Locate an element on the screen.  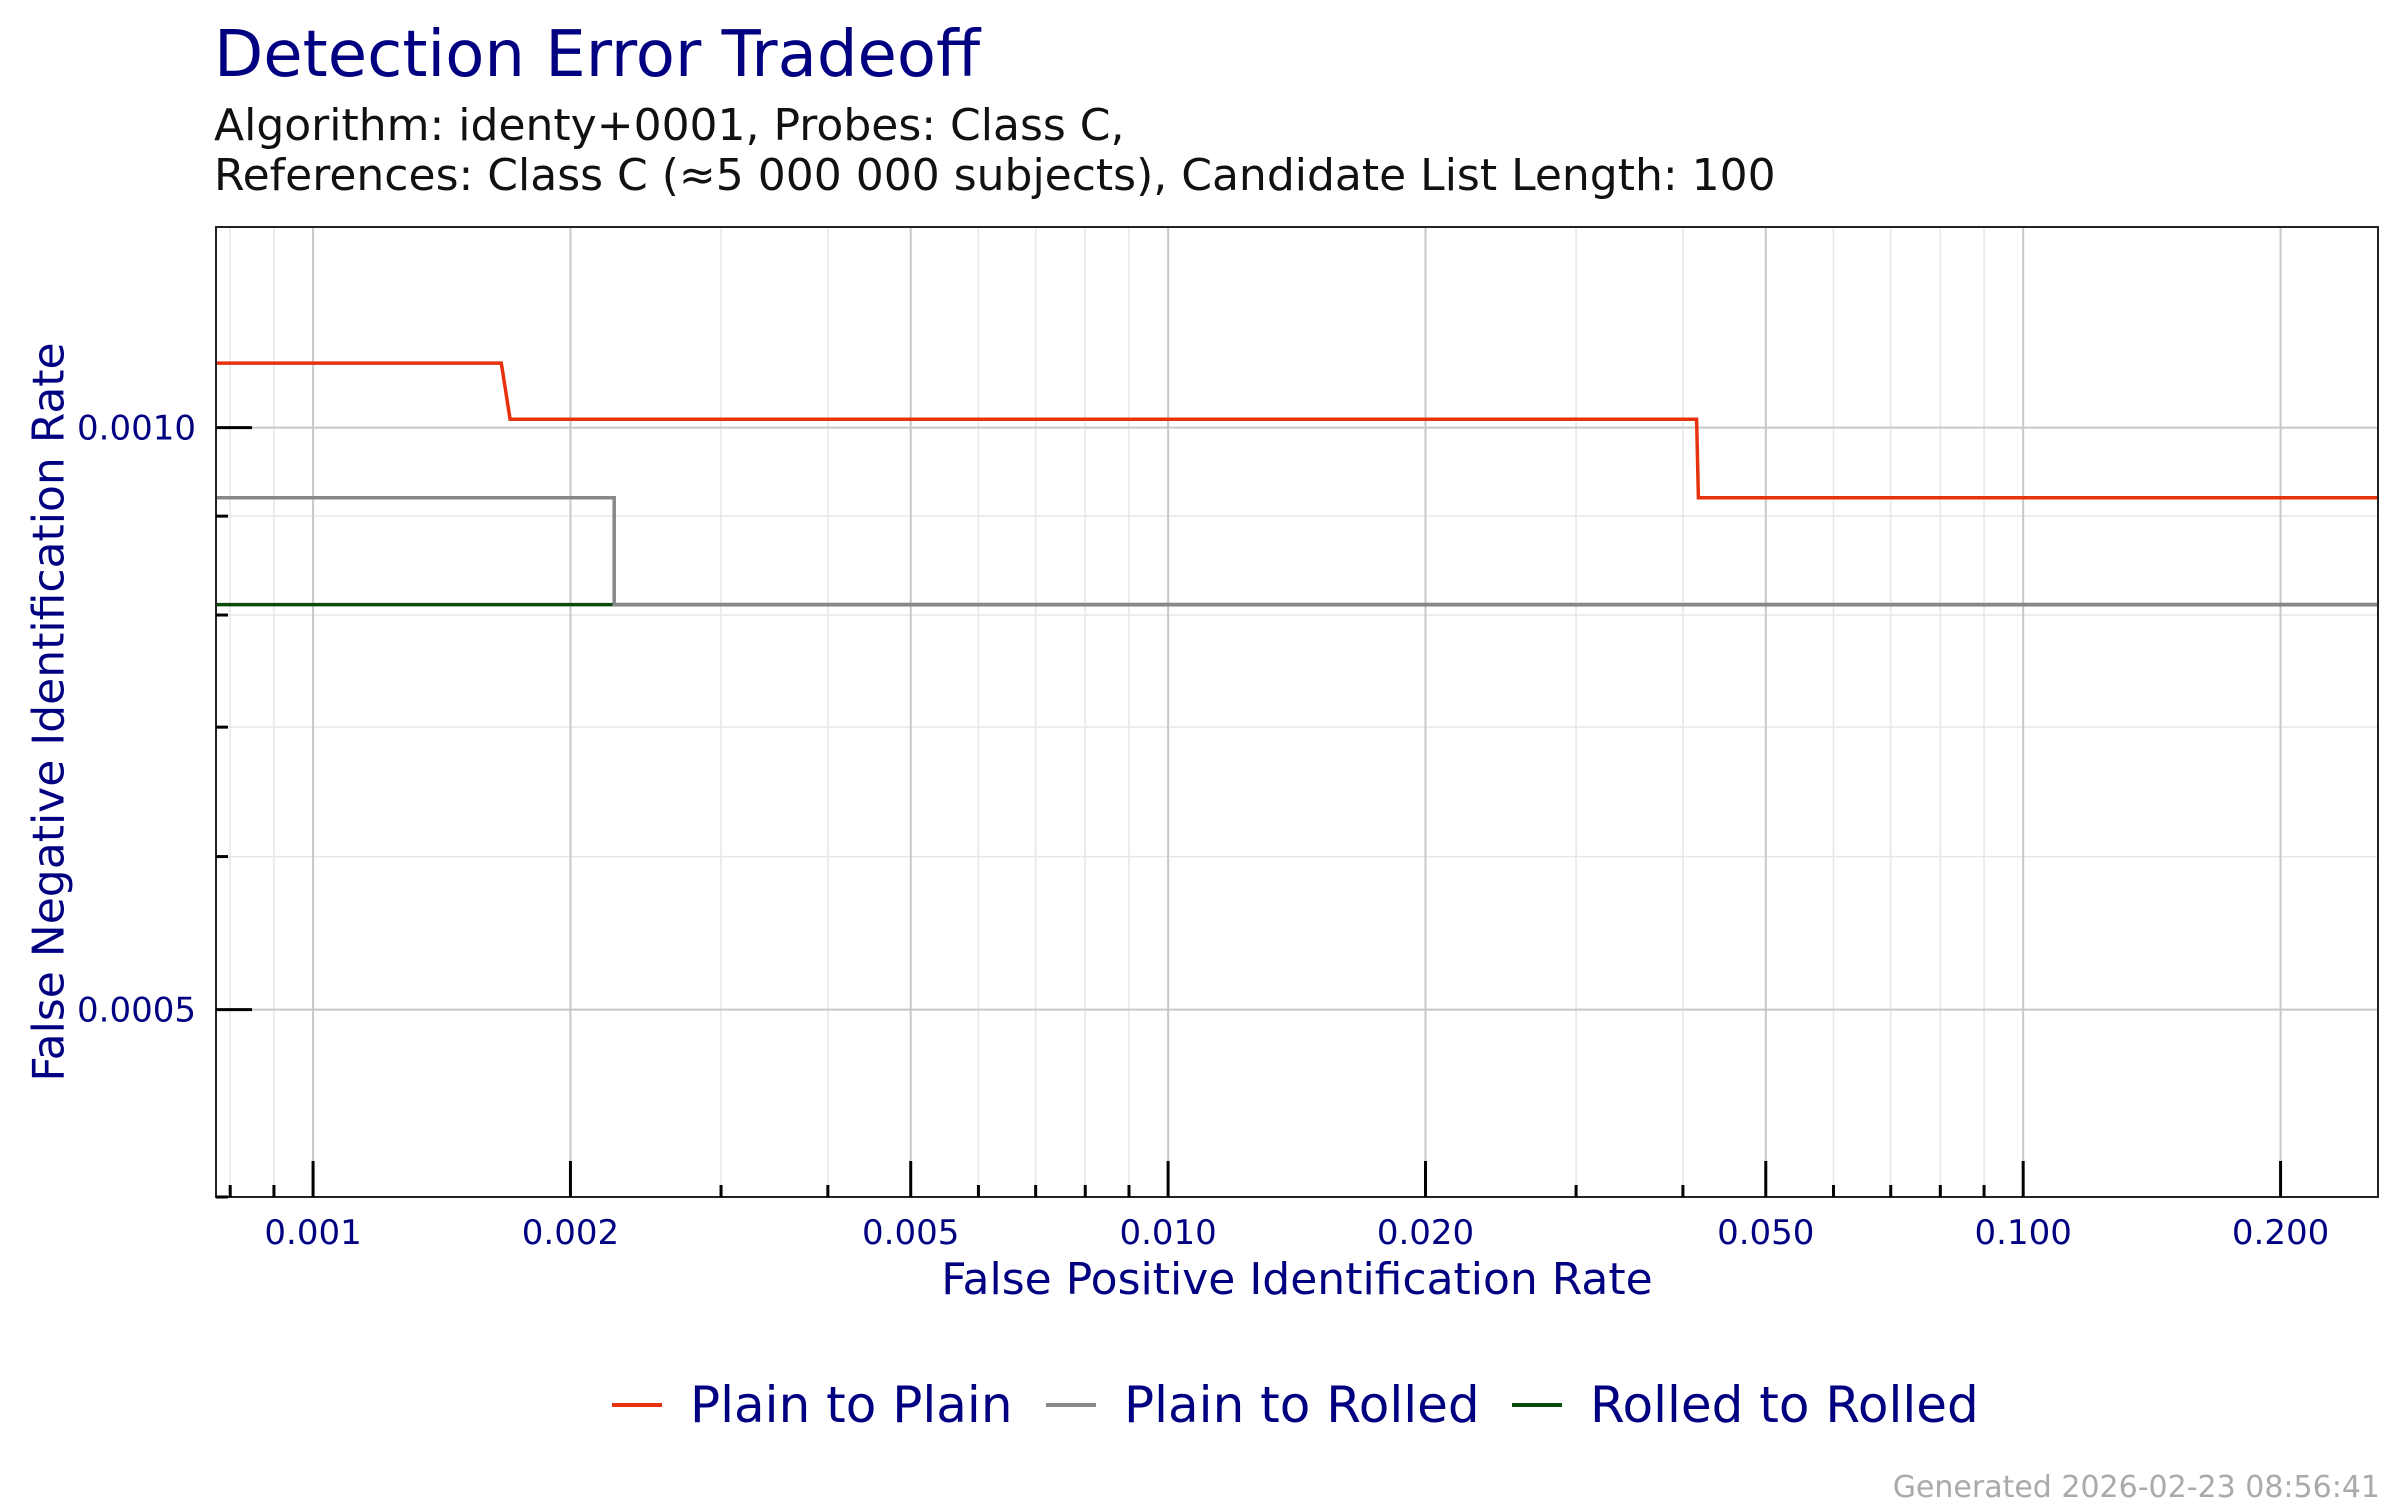
x-tick-label: 0.002 is located at coordinates (570, 1233).